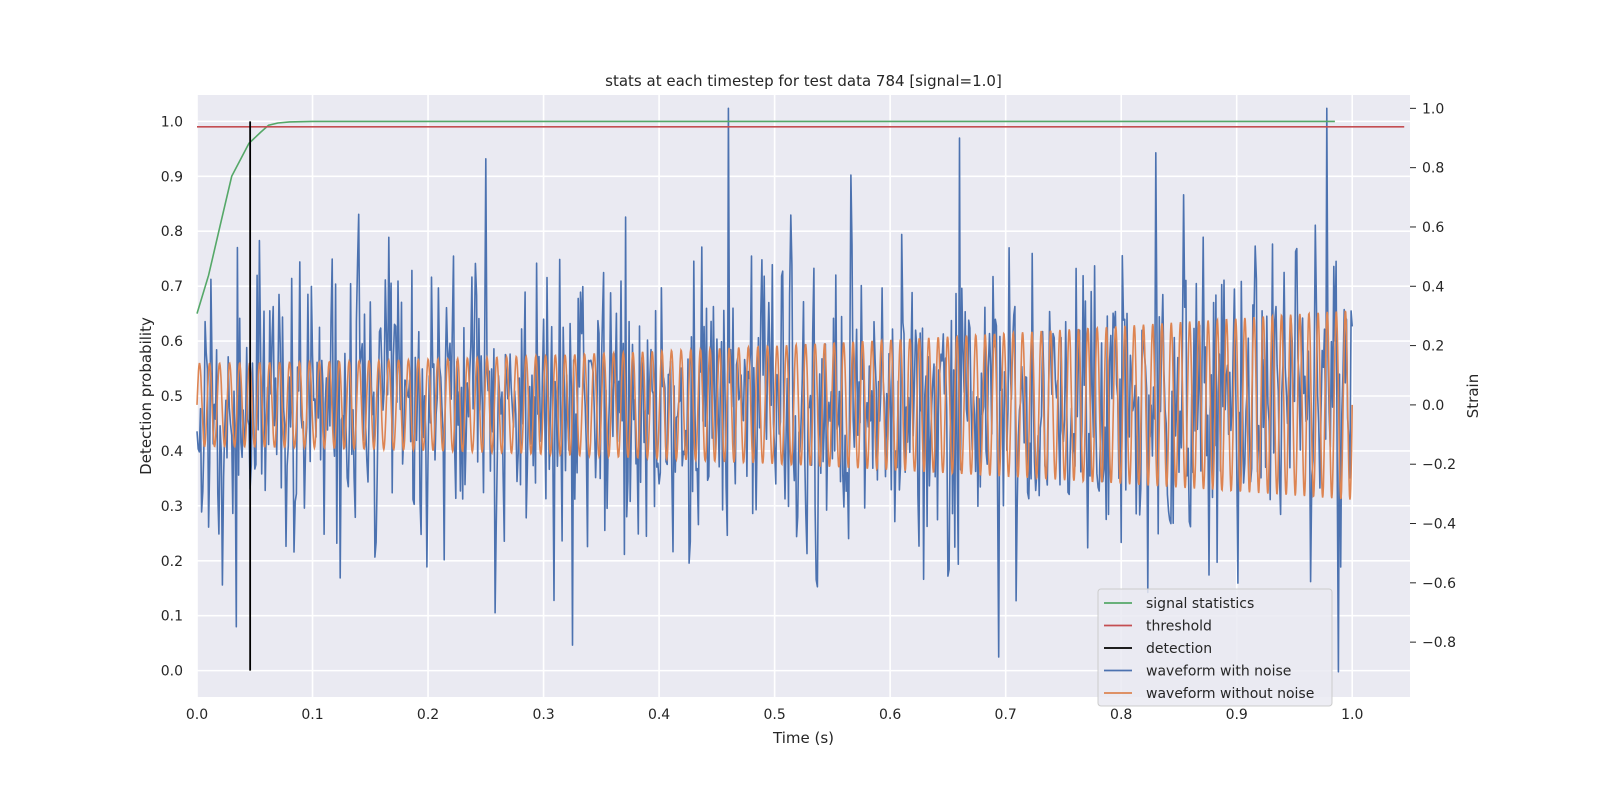  I want to click on y2-tick-label: 0.2, so click(1433, 347).